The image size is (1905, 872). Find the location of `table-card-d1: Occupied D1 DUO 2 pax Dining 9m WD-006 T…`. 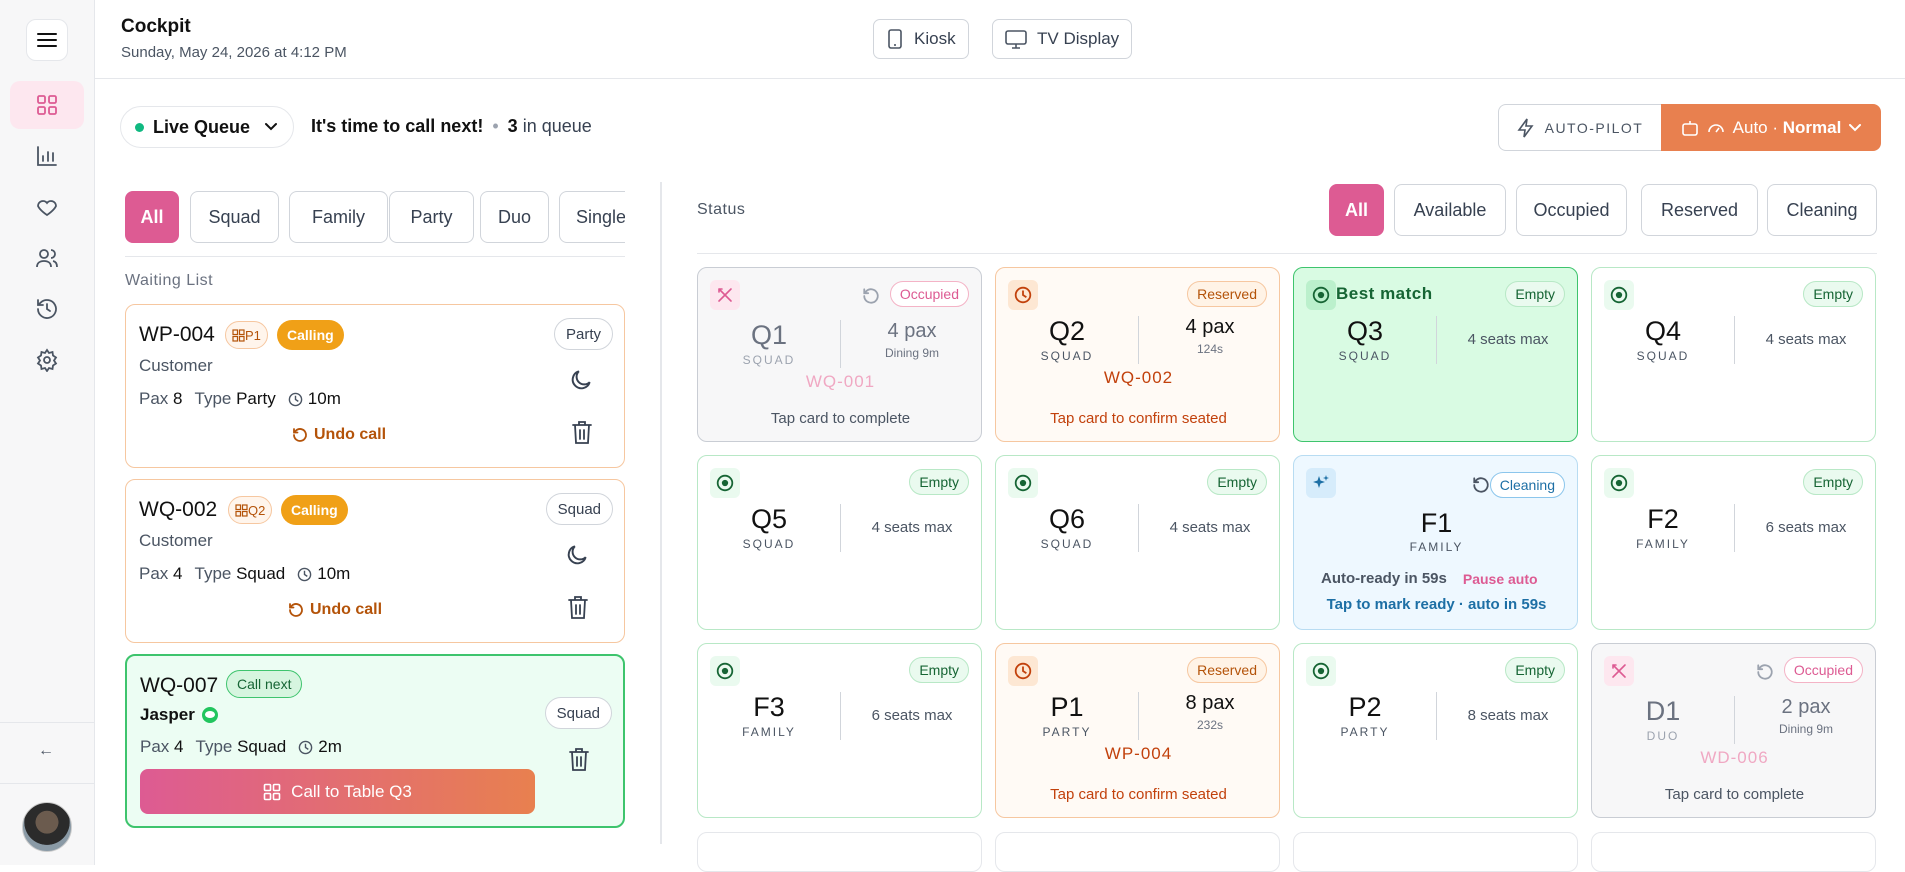

table-card-d1: Occupied D1 DUO 2 pax Dining 9m WD-006 T… is located at coordinates (1733, 730).